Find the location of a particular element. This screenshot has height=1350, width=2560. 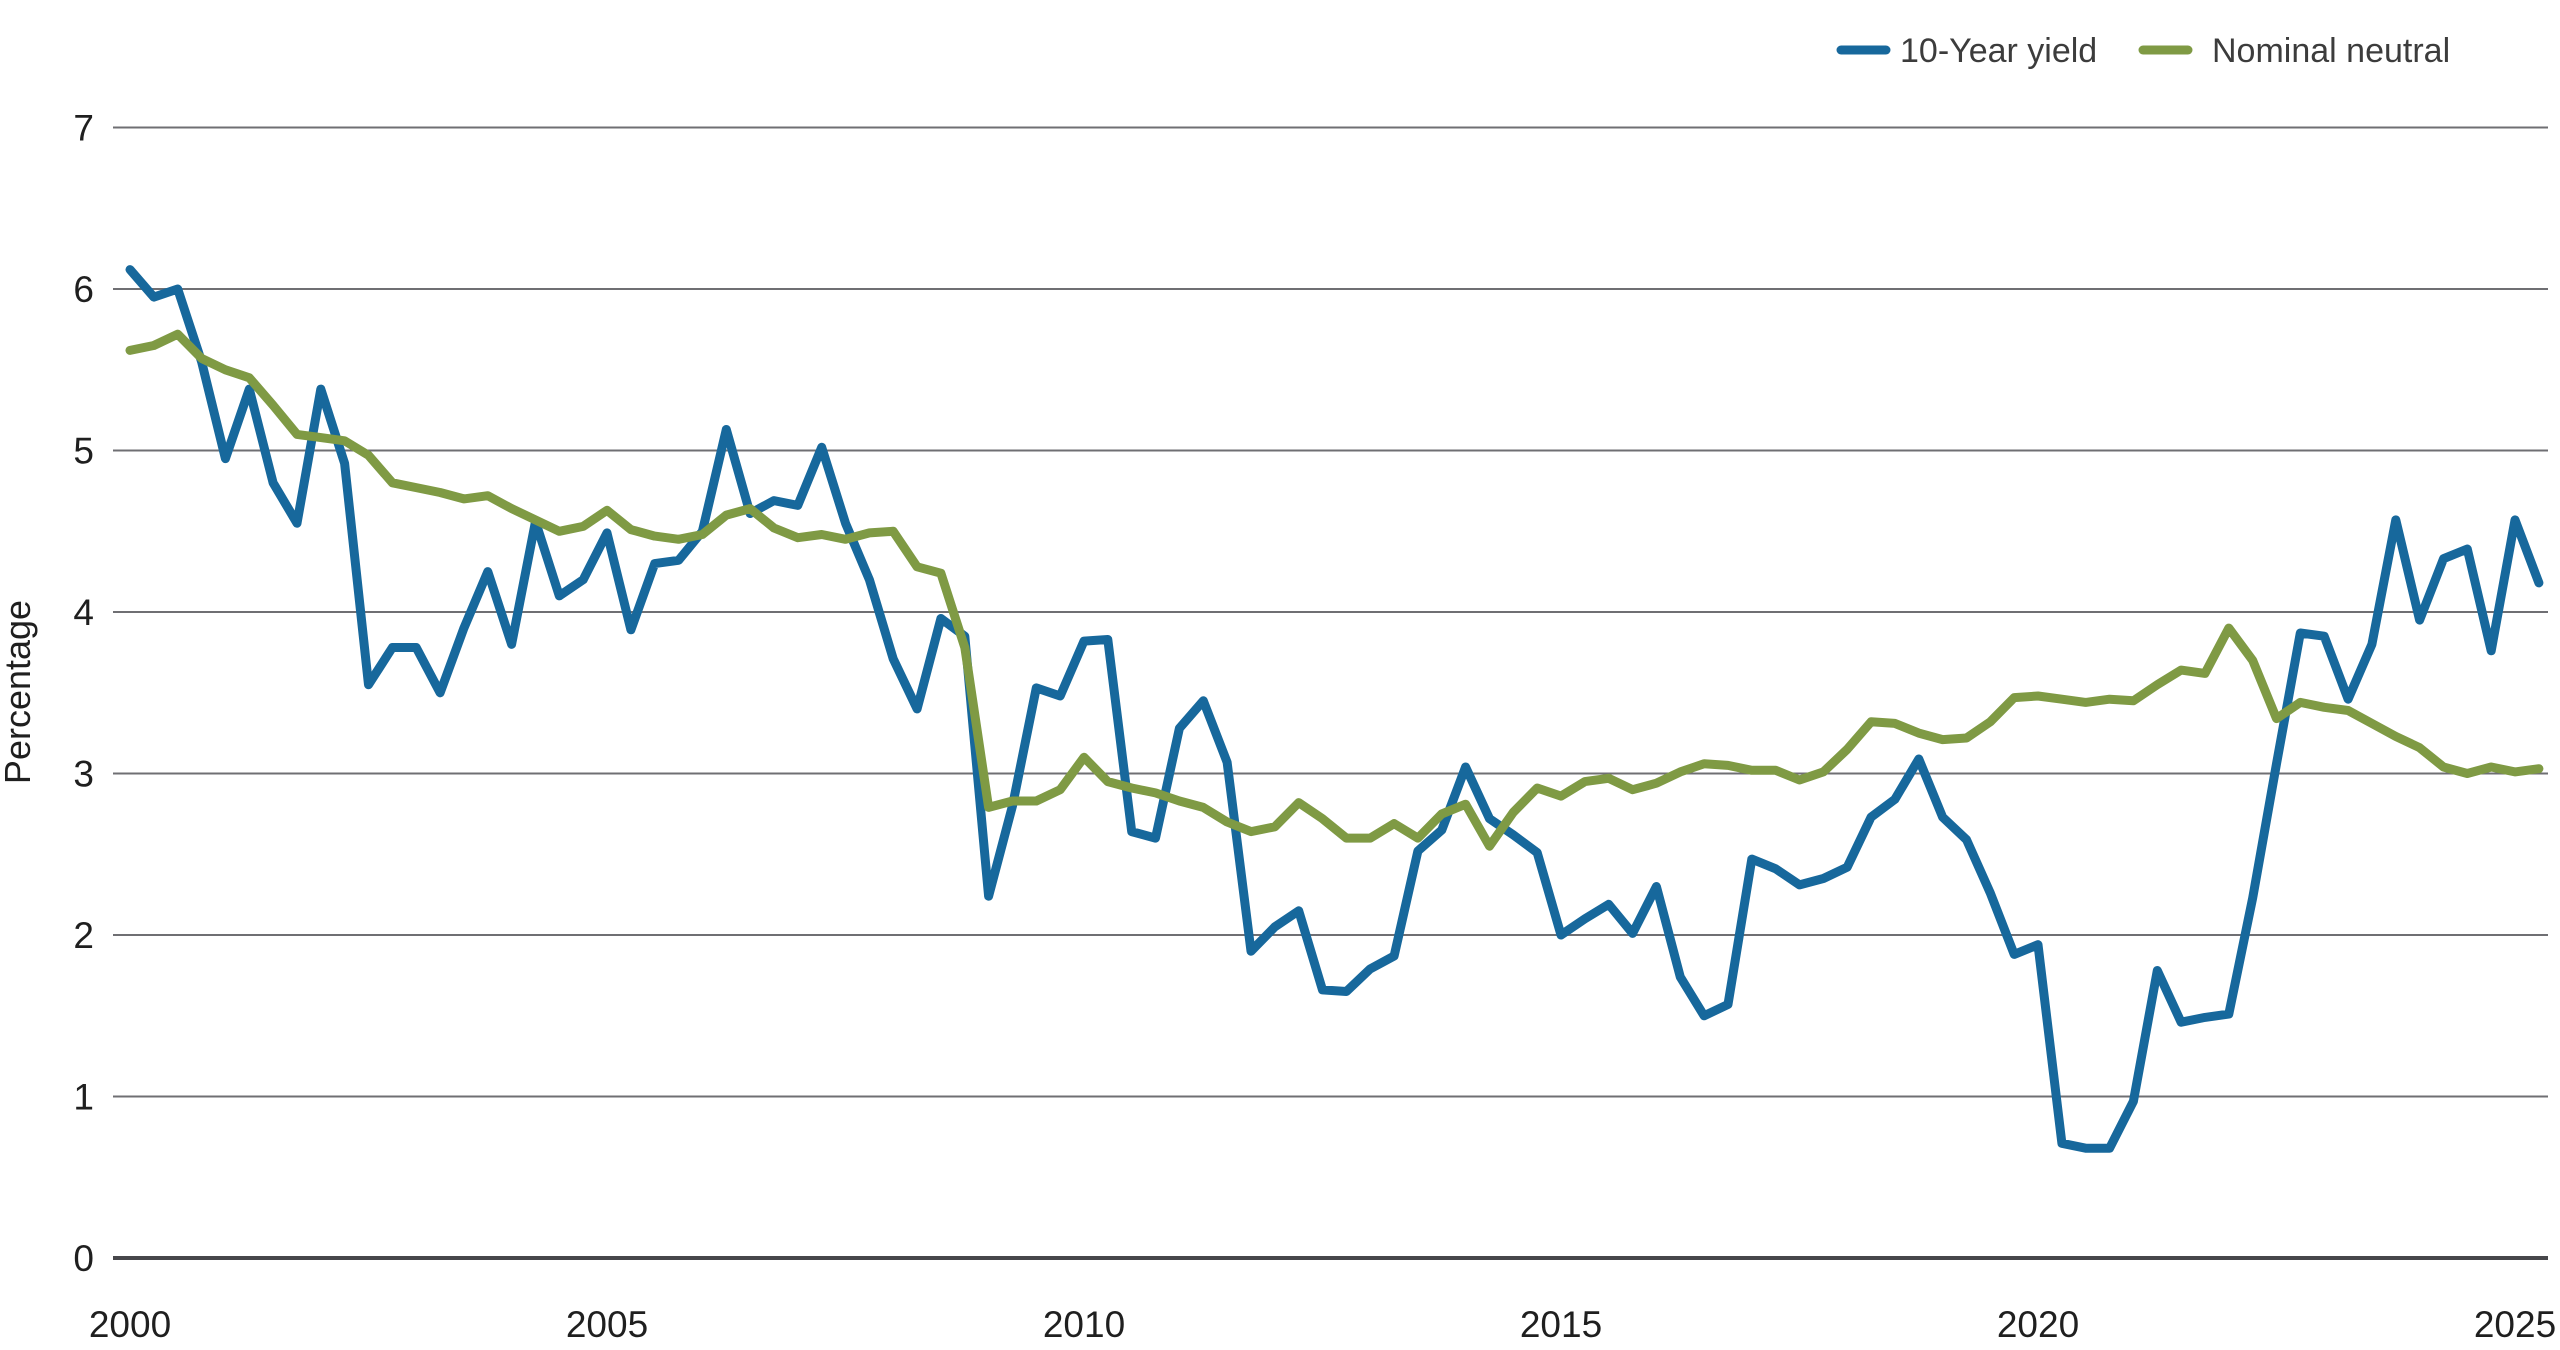

y-tick-label: 2 is located at coordinates (83, 935).